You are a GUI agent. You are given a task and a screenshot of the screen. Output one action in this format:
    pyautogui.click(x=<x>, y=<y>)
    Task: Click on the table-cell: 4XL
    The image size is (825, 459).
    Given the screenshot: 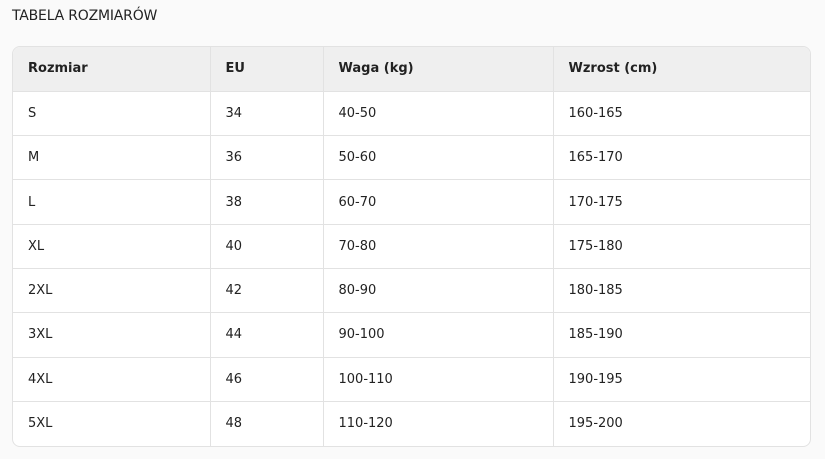 What is the action you would take?
    pyautogui.click(x=112, y=379)
    